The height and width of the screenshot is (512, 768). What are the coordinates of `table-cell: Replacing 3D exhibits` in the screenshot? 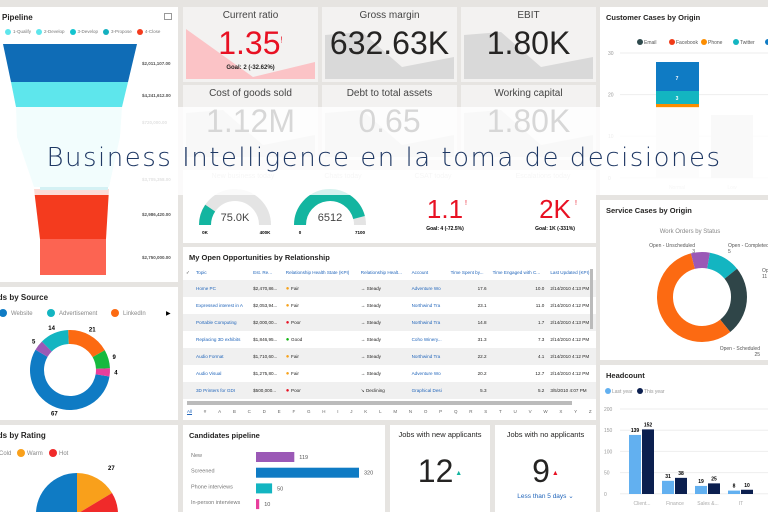 It's located at (218, 339).